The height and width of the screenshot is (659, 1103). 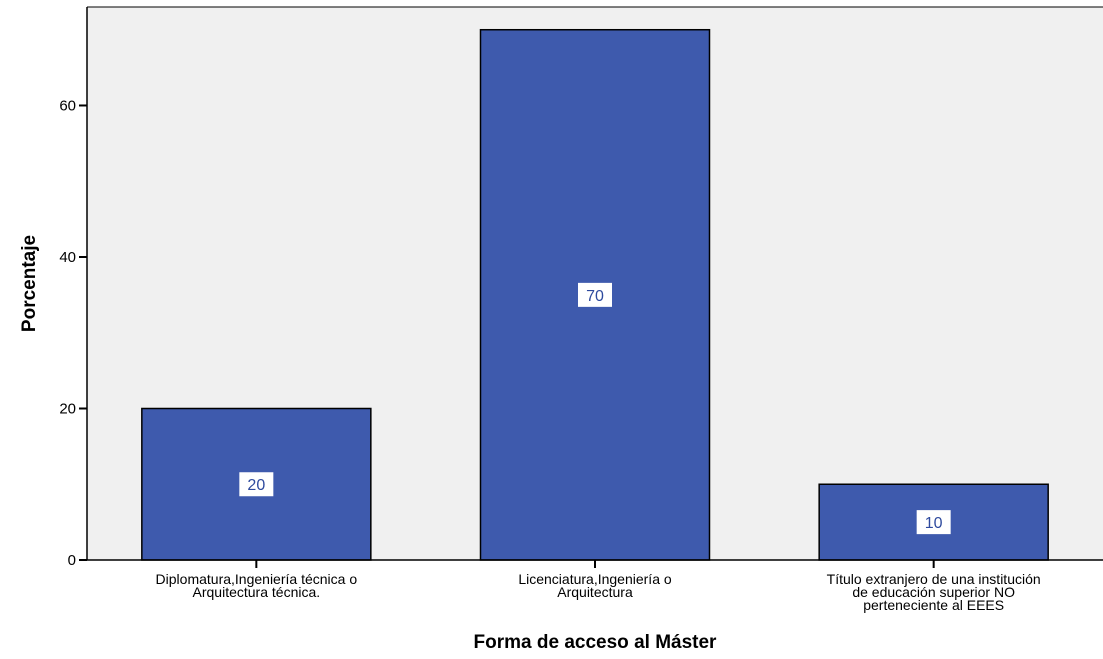 I want to click on y-tick-label: 0, so click(x=72, y=560).